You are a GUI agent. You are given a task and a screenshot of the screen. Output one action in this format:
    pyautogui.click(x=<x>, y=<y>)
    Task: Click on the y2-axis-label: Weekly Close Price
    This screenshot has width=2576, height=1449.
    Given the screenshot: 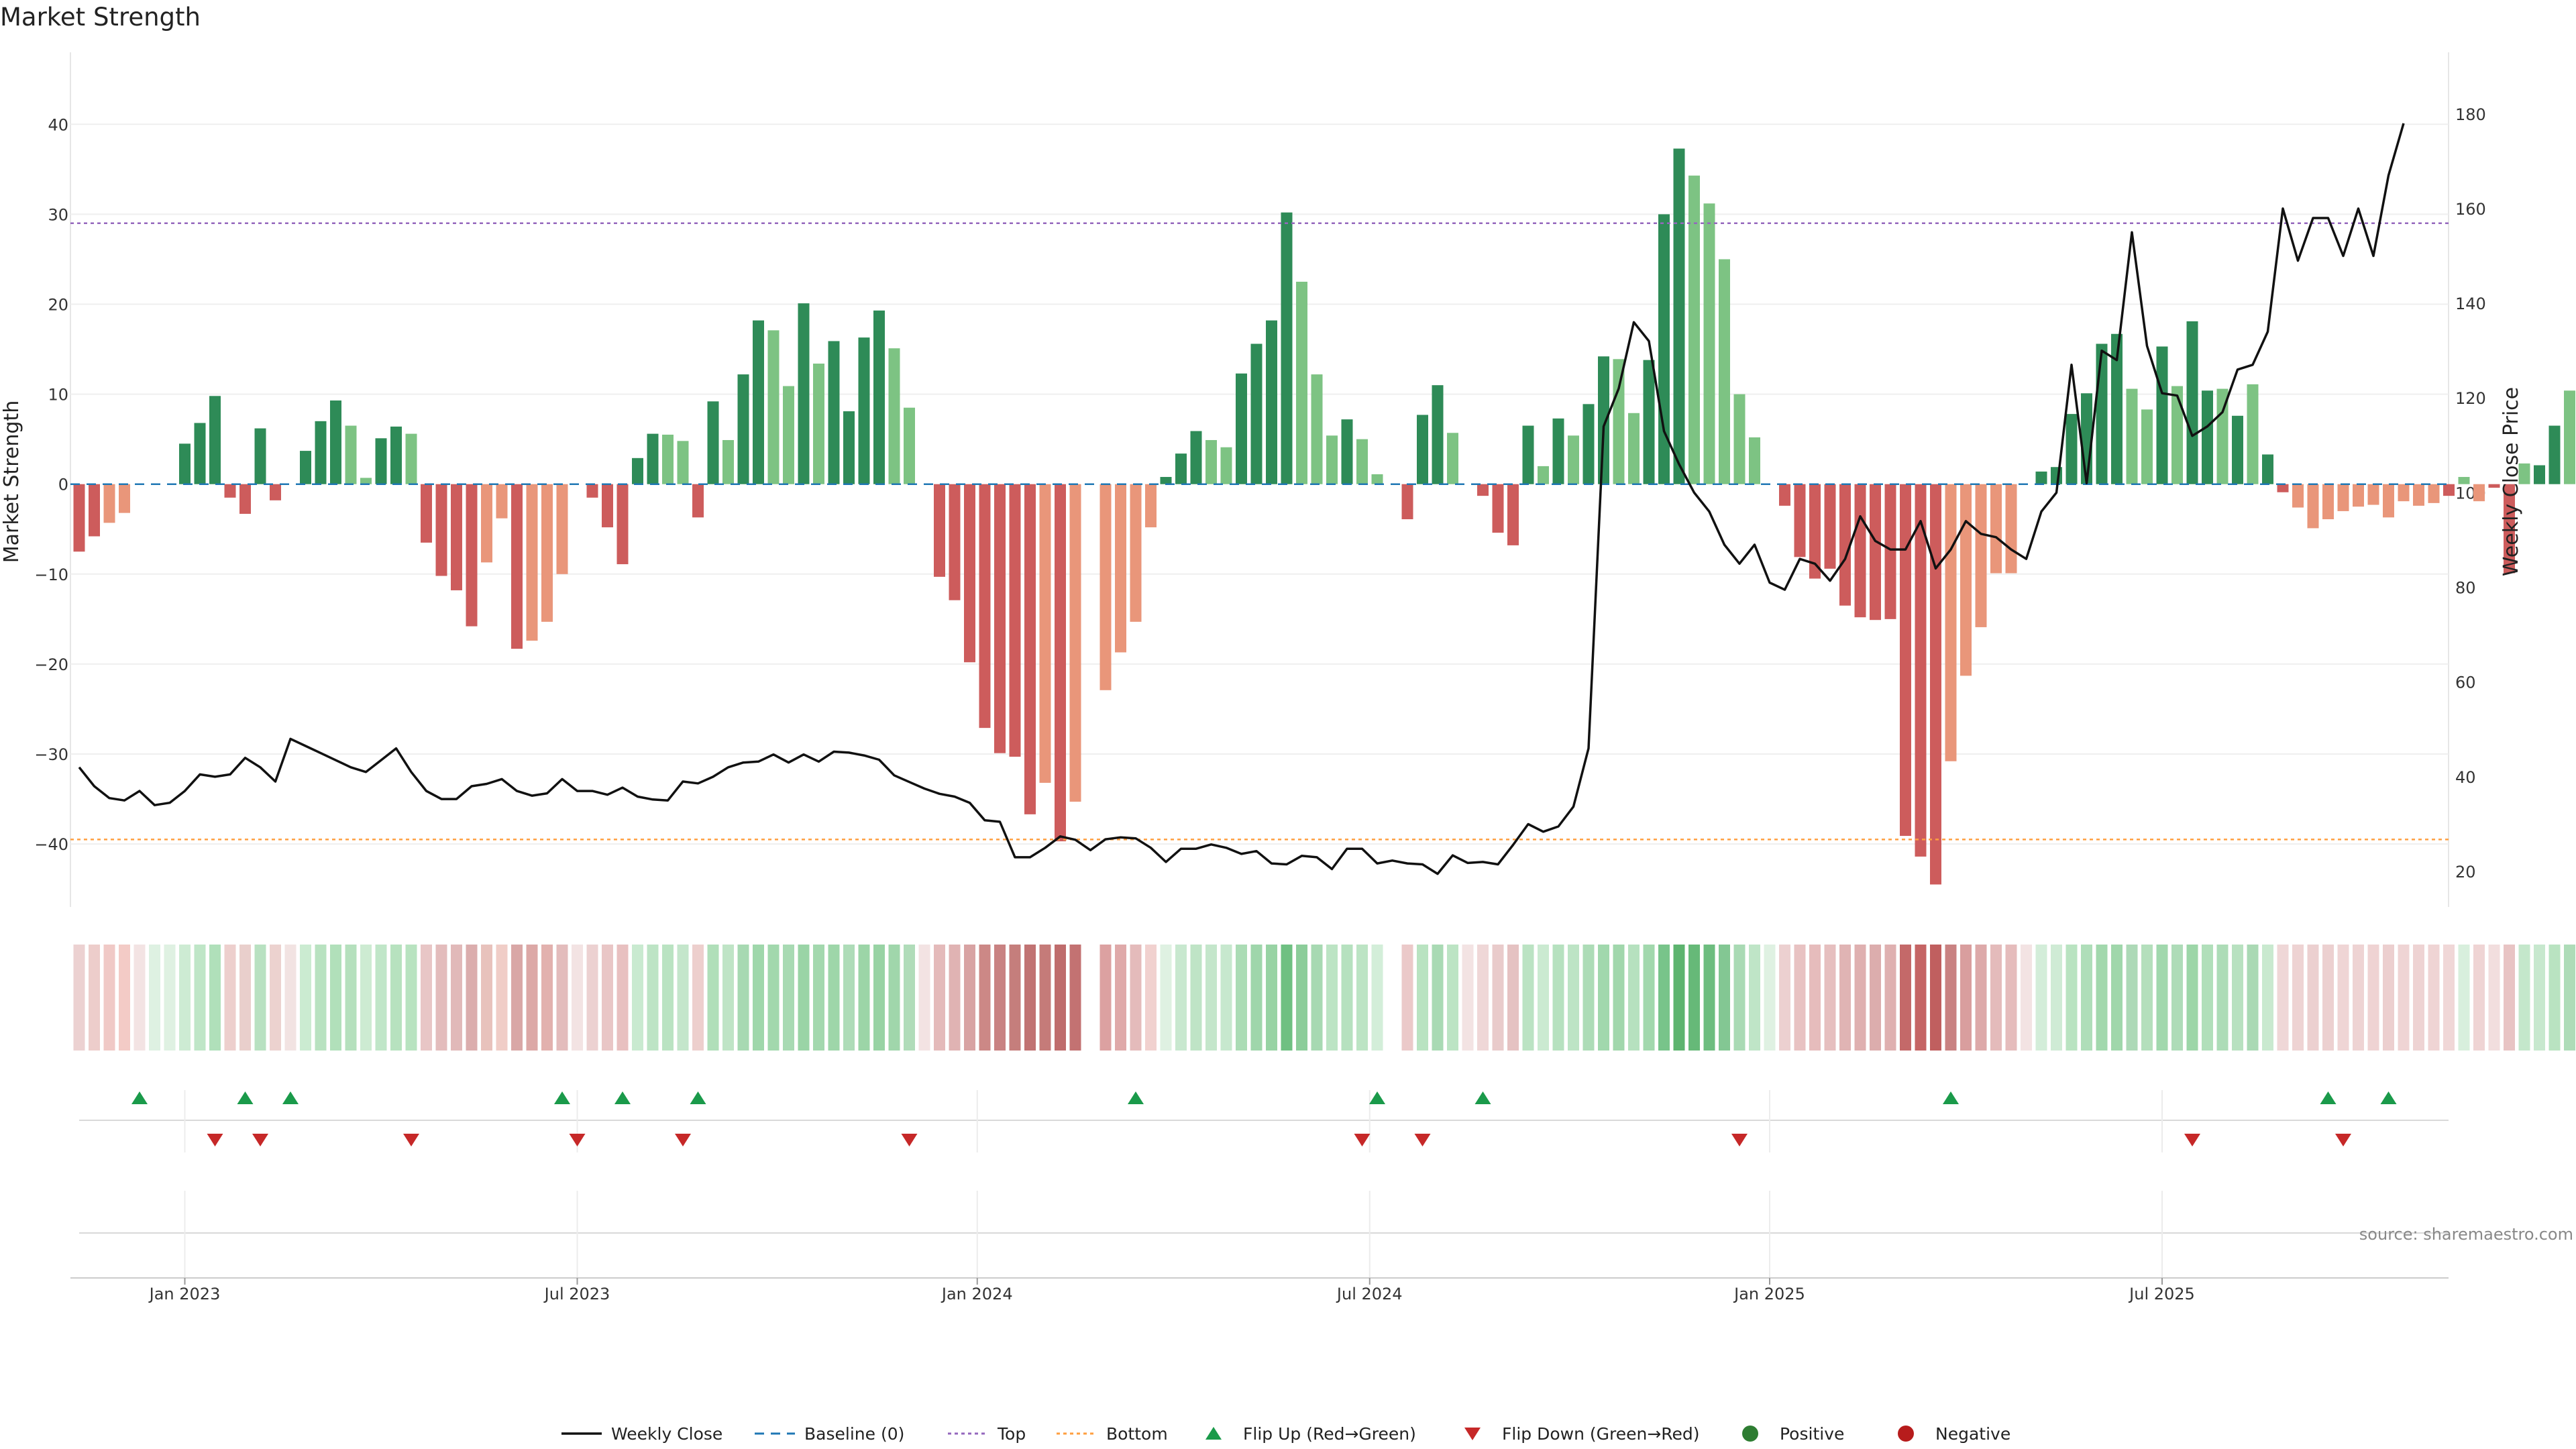 What is the action you would take?
    pyautogui.click(x=2511, y=481)
    